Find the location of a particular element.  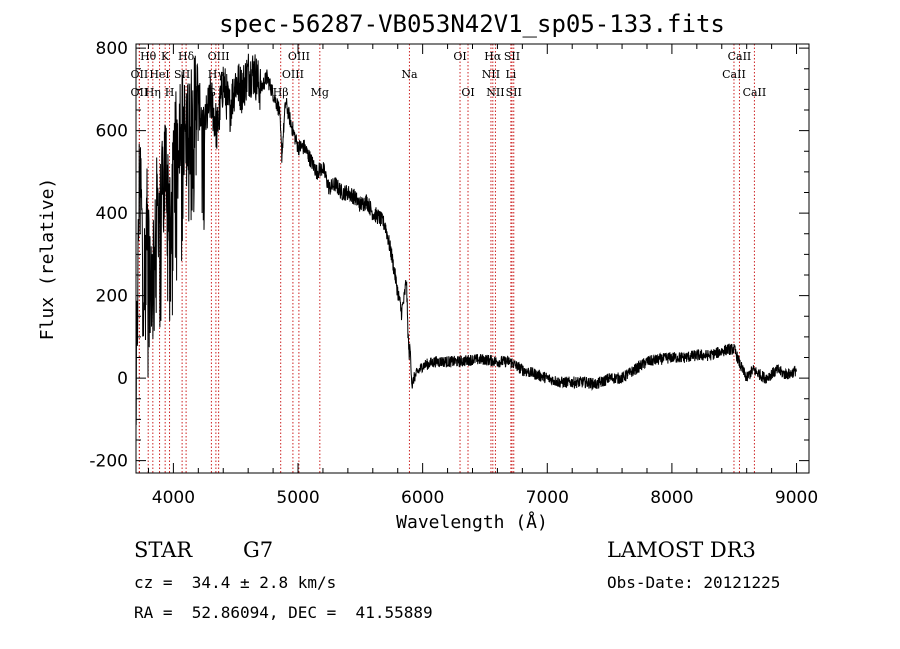

redshift-value: cz = 34.4 ± 2.8 km/s is located at coordinates (235, 582).